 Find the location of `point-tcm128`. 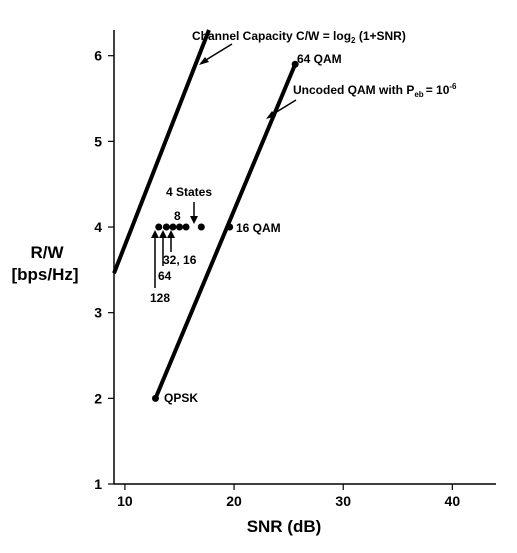

point-tcm128 is located at coordinates (159, 227).